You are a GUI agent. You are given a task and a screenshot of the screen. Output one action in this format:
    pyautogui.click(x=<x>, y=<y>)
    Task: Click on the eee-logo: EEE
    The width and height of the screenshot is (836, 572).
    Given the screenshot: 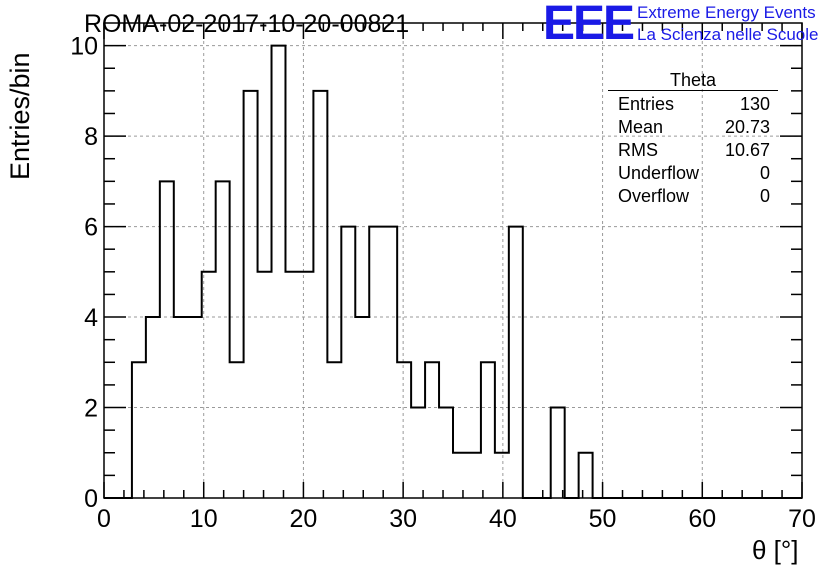 What is the action you would take?
    pyautogui.click(x=589, y=25)
    